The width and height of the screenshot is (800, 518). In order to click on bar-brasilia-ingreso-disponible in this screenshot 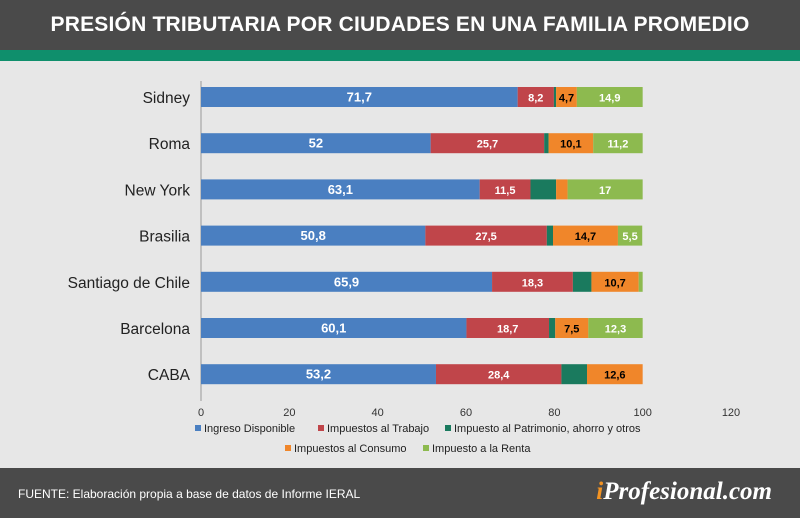, I will do `click(313, 235)`.